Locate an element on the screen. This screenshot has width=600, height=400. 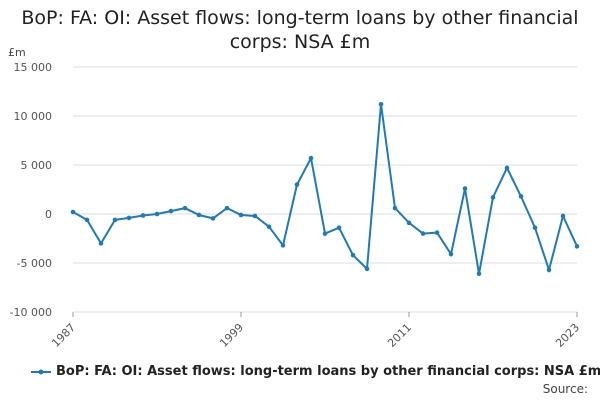
y-tick-label: 0 is located at coordinates (48, 214).